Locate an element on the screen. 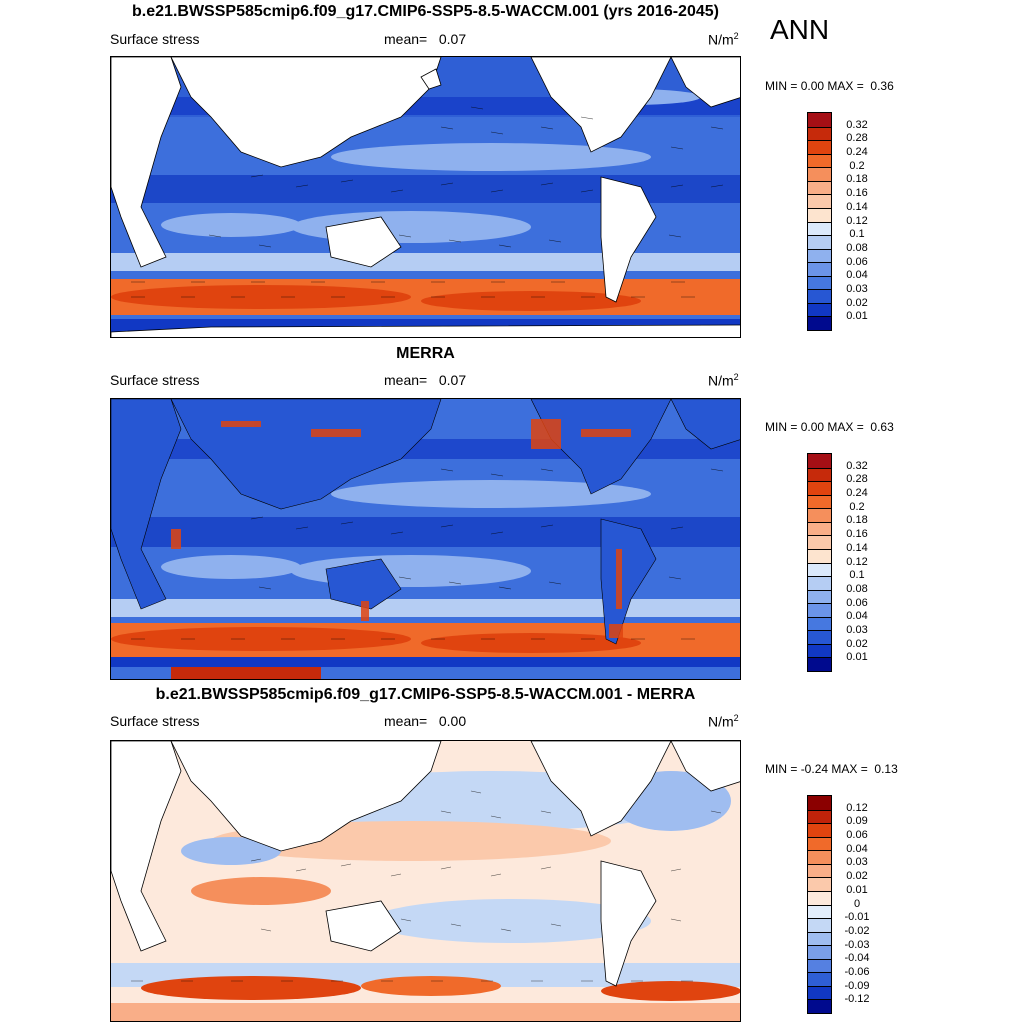 This screenshot has height=1024, width=1024. colorbar-tick-label: 0.14 is located at coordinates (857, 547).